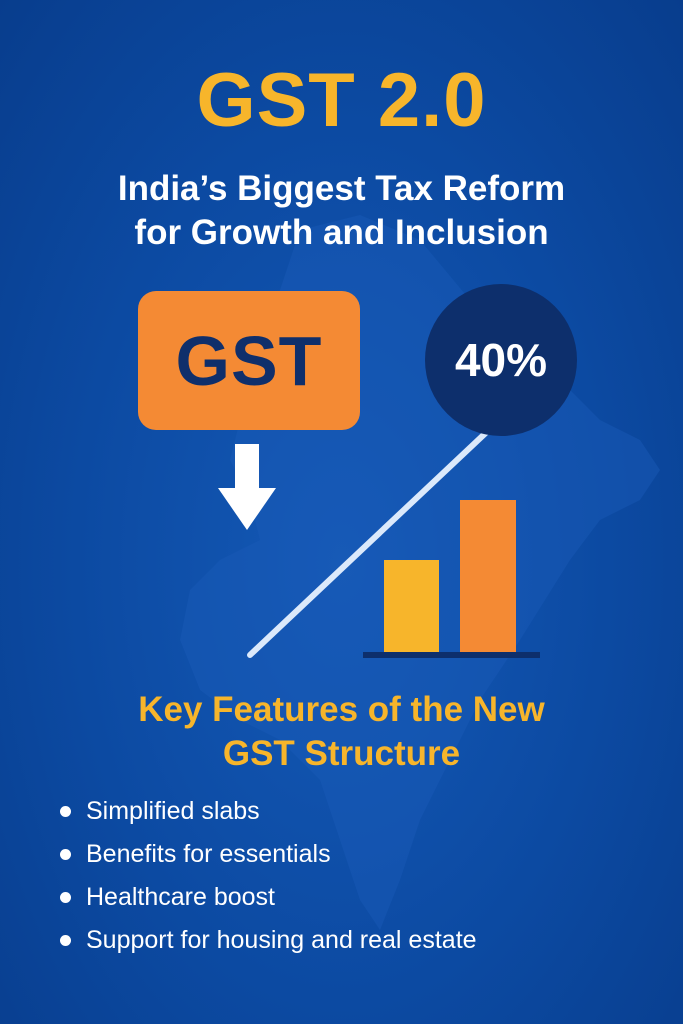 This screenshot has height=1024, width=683. I want to click on percent-badge-label: 40%, so click(501, 360).